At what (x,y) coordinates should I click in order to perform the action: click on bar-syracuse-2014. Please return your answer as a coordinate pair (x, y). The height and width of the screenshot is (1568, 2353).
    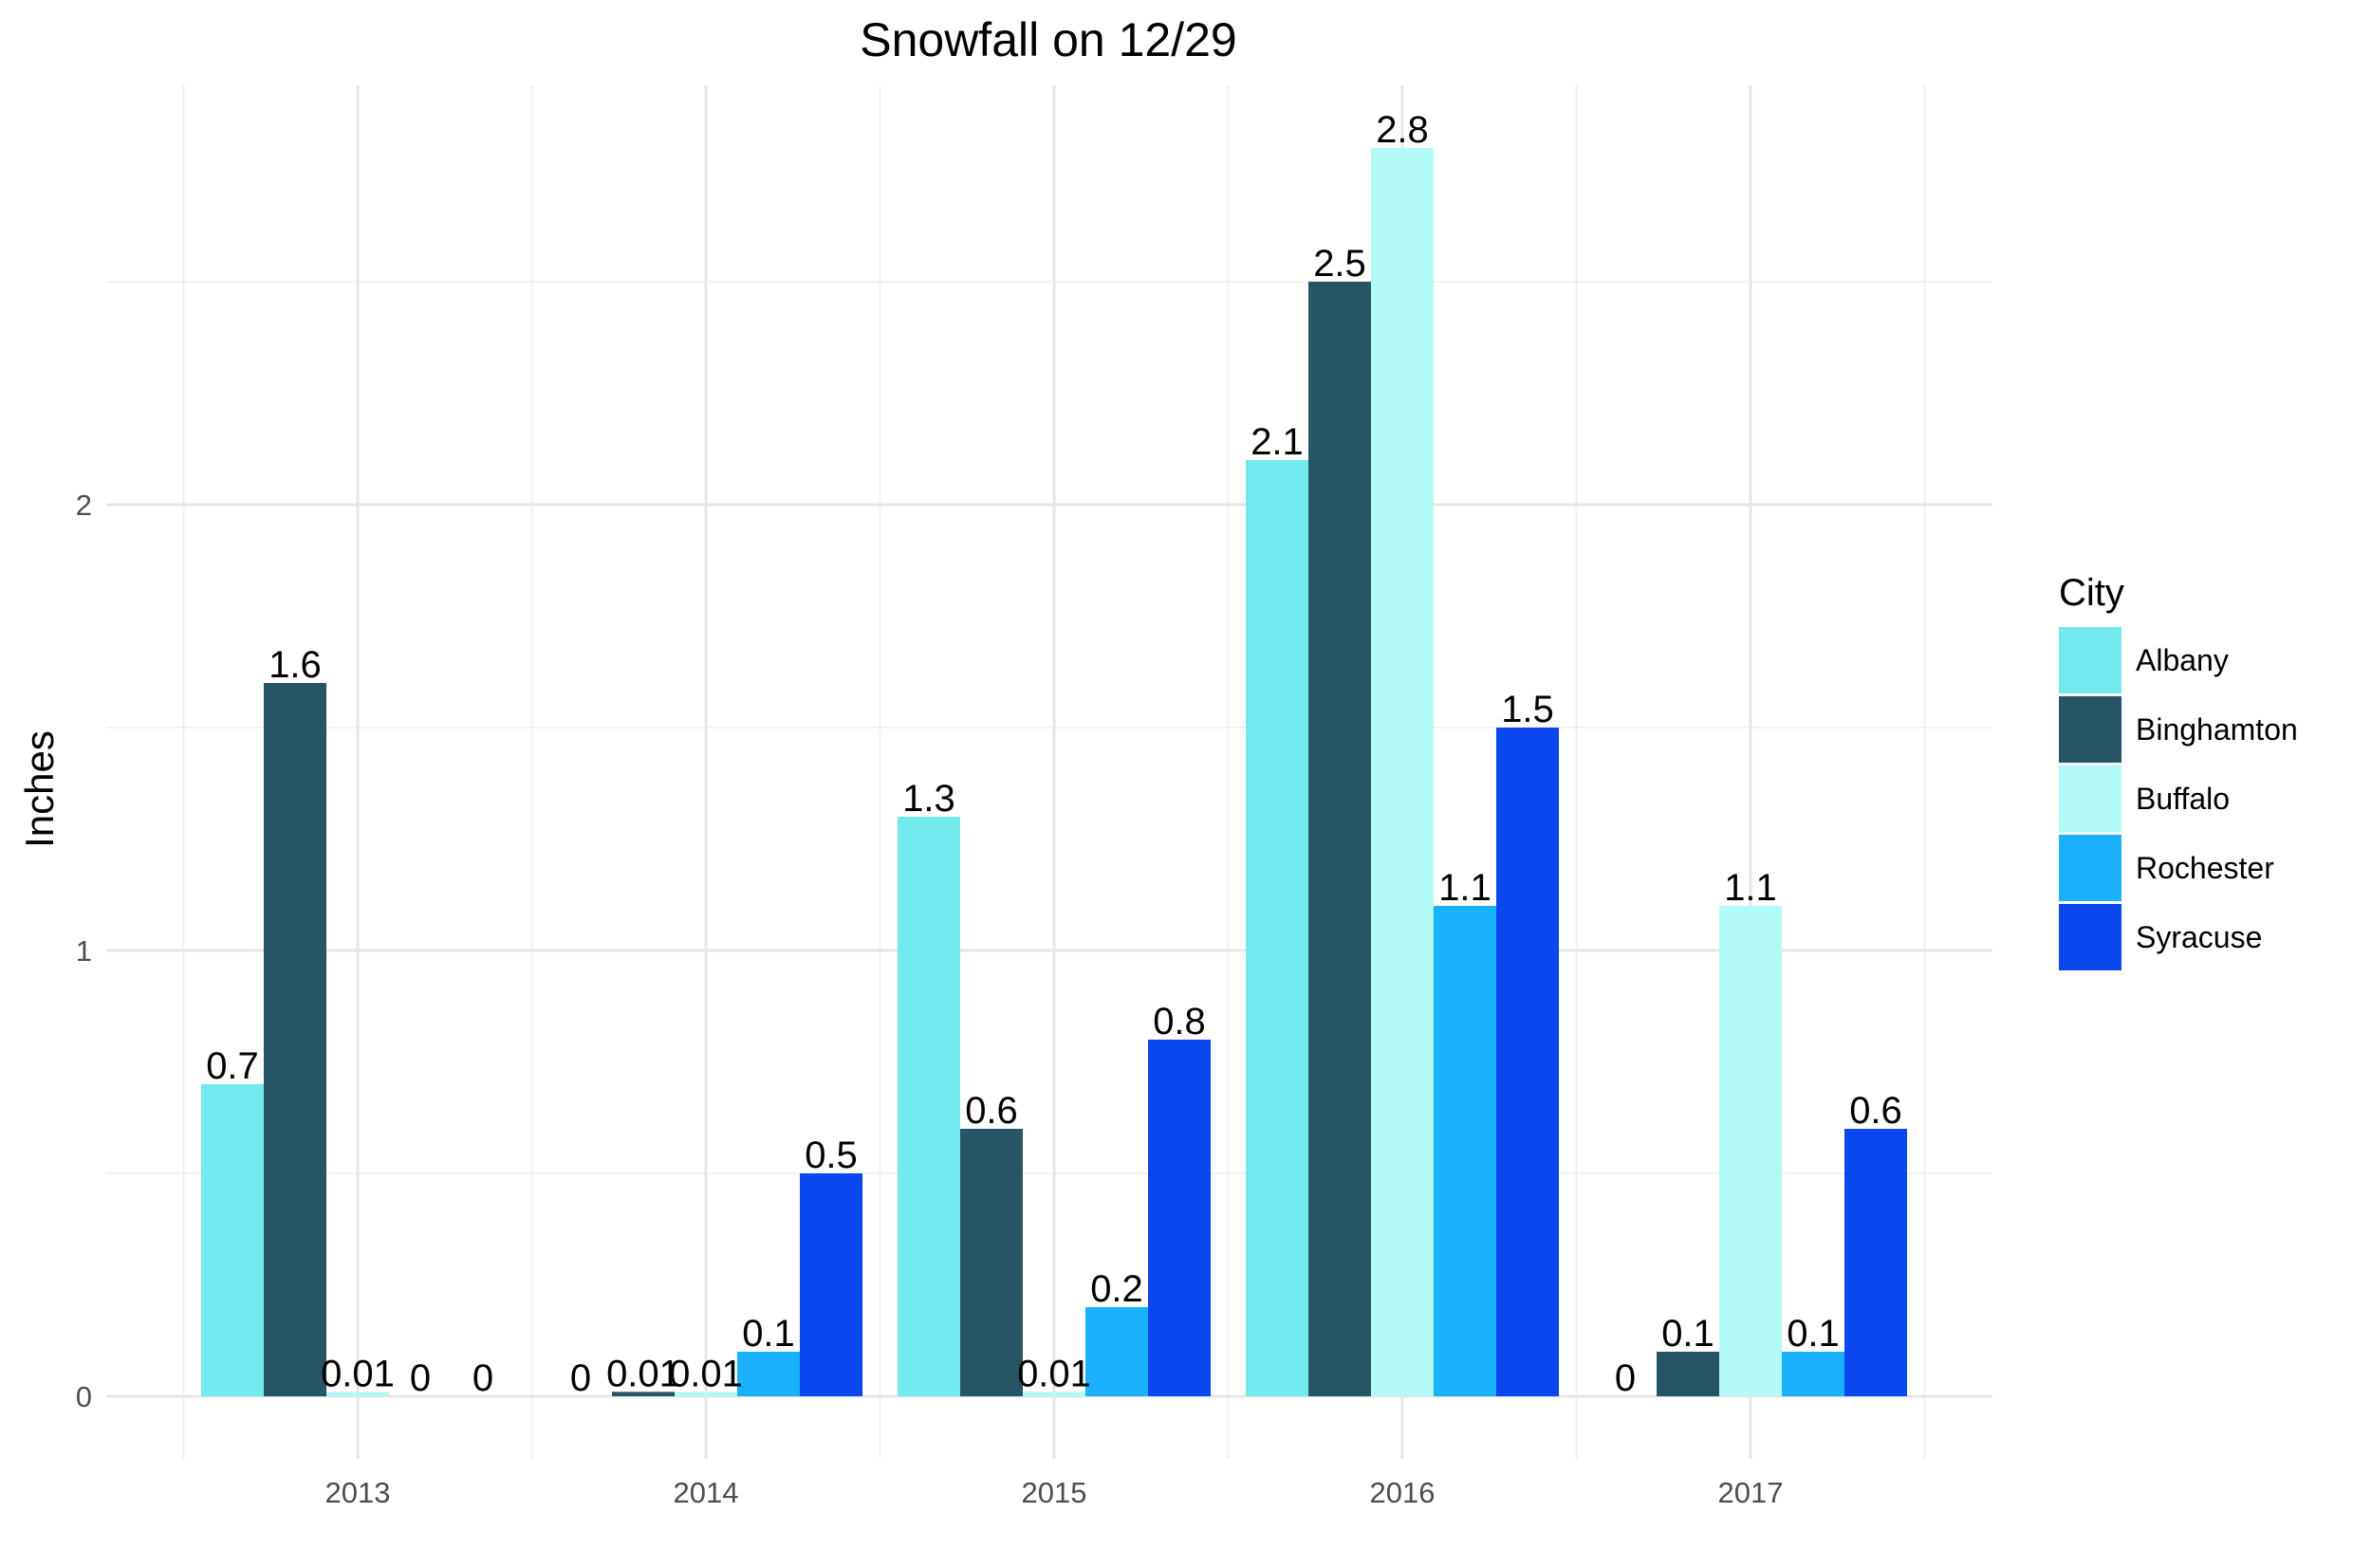
    Looking at the image, I should click on (831, 1285).